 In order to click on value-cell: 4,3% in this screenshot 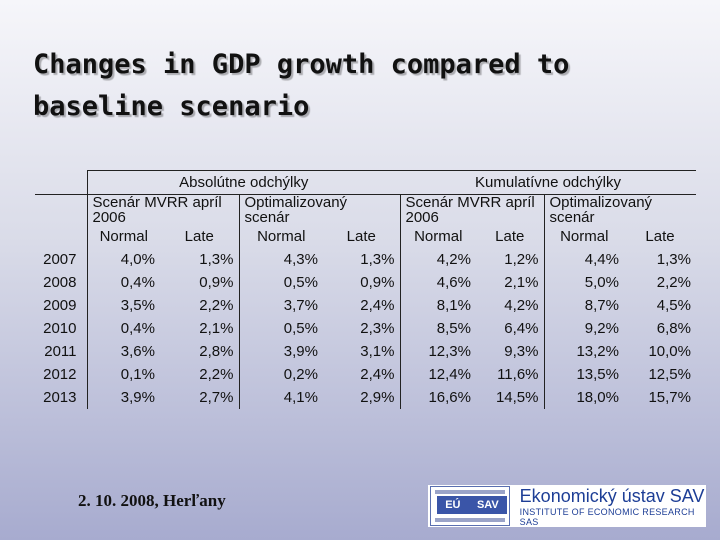, I will do `click(280, 259)`.